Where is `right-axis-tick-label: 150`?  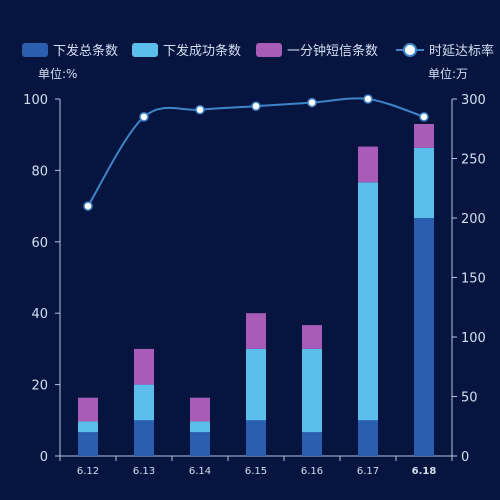
right-axis-tick-label: 150 is located at coordinates (473, 279).